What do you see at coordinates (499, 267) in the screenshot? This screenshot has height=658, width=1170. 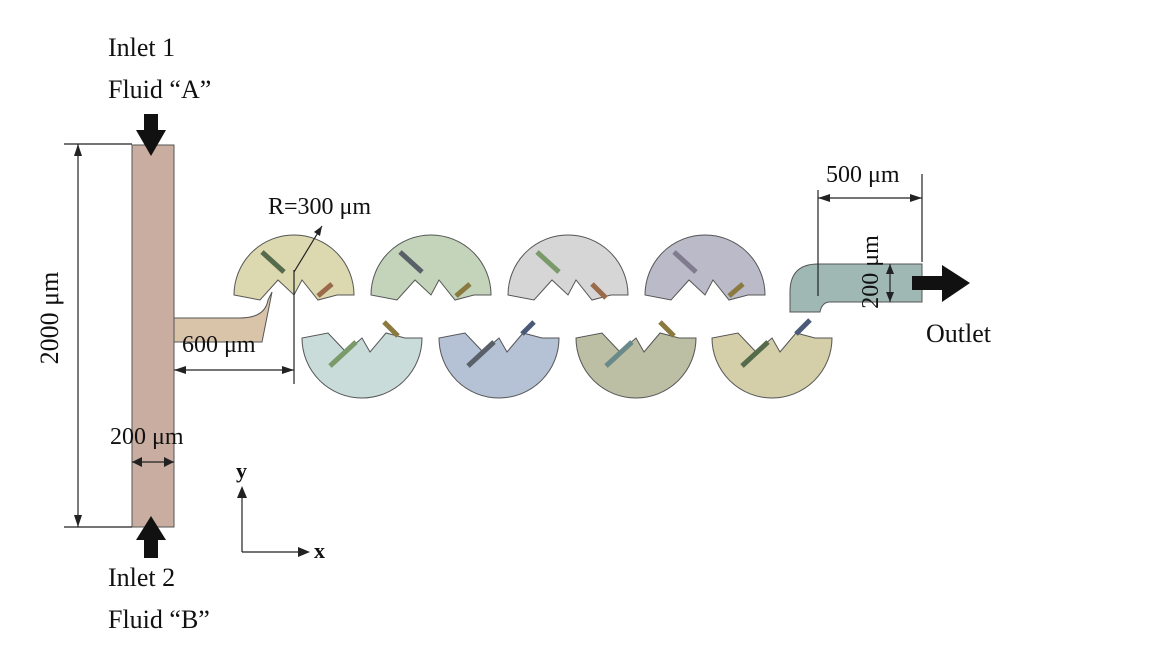 I see `mixer-arcs-top` at bounding box center [499, 267].